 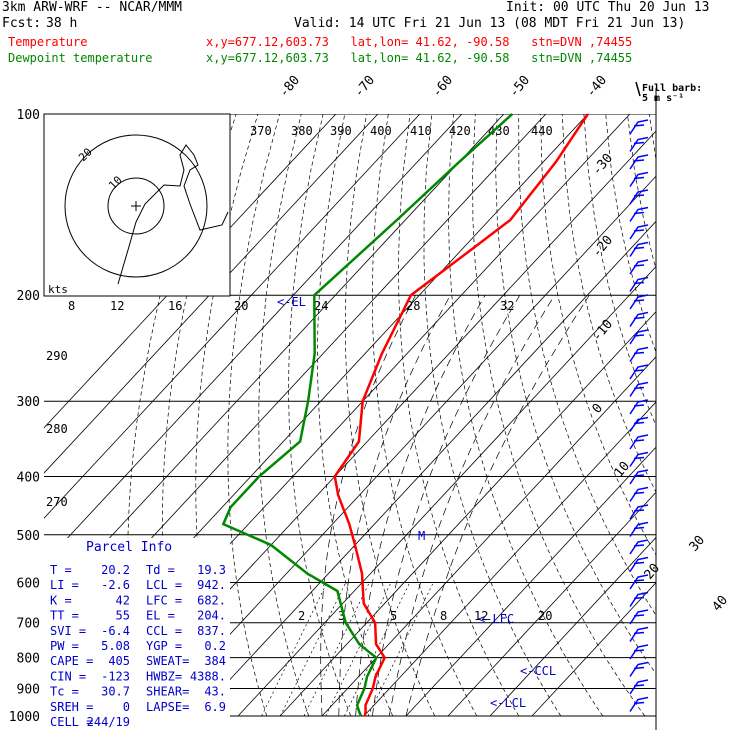 I want to click on wind-barbs, so click(x=639, y=415).